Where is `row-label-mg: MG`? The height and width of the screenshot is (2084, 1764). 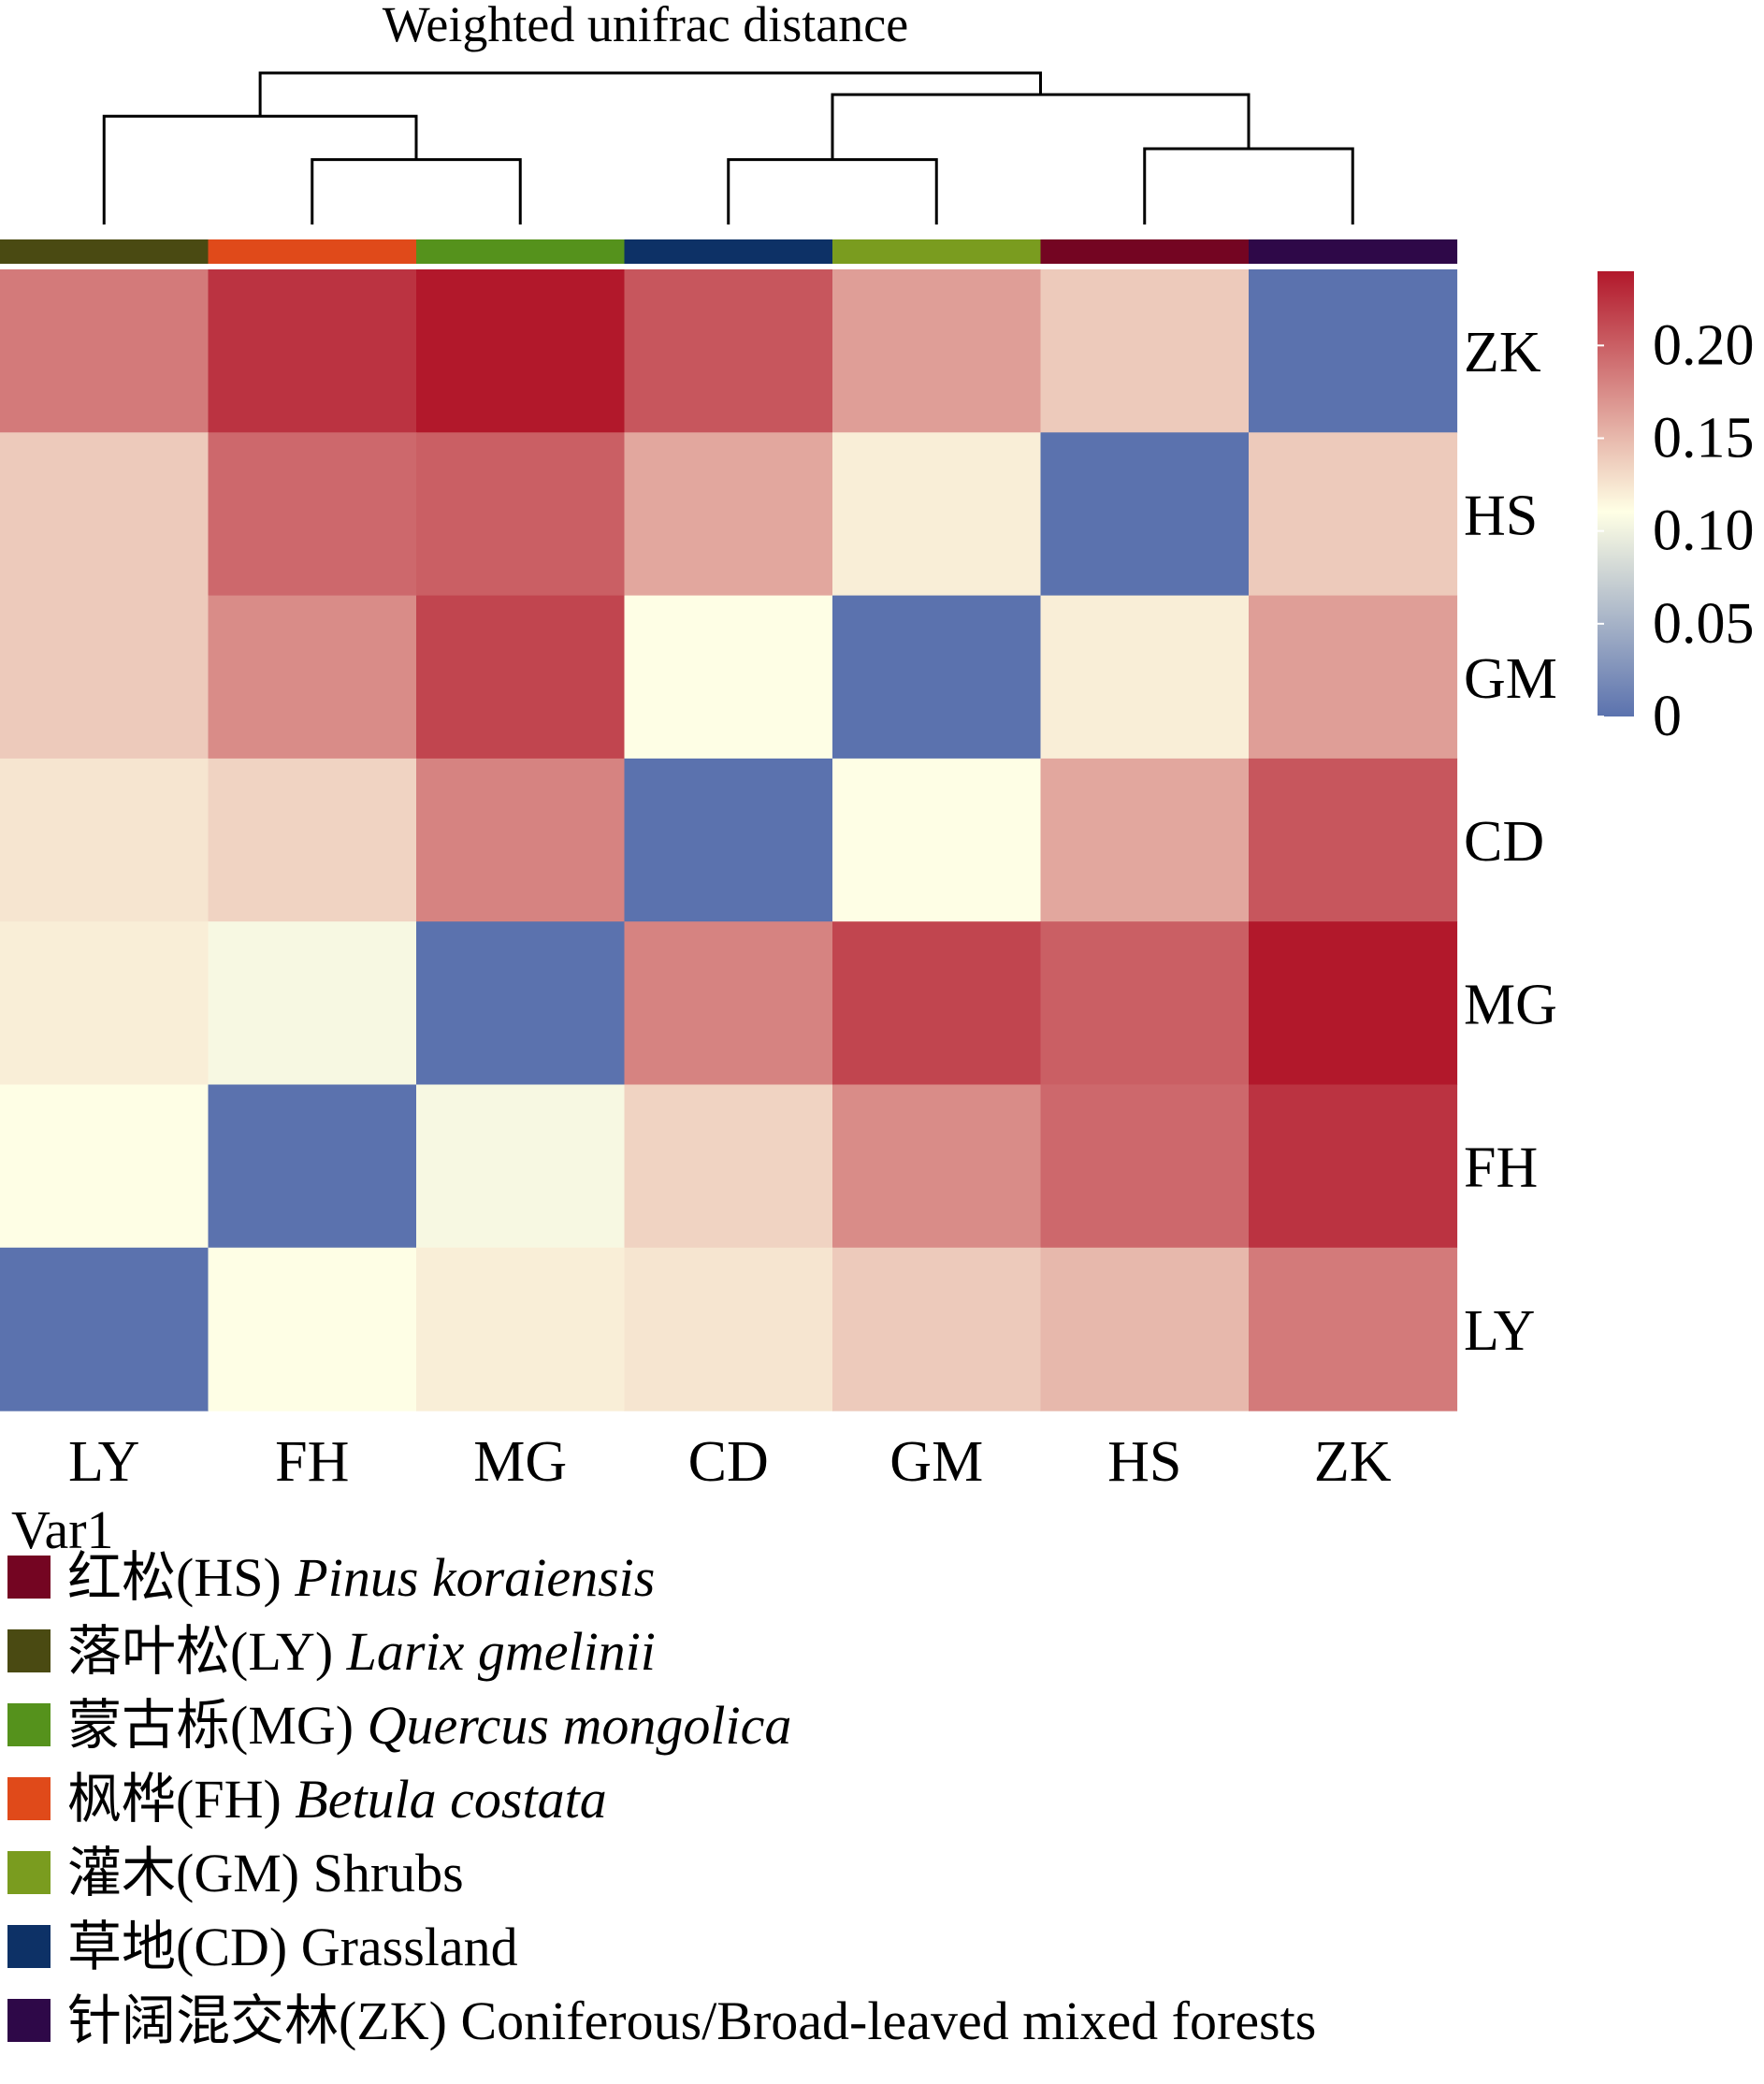 row-label-mg: MG is located at coordinates (1510, 1004).